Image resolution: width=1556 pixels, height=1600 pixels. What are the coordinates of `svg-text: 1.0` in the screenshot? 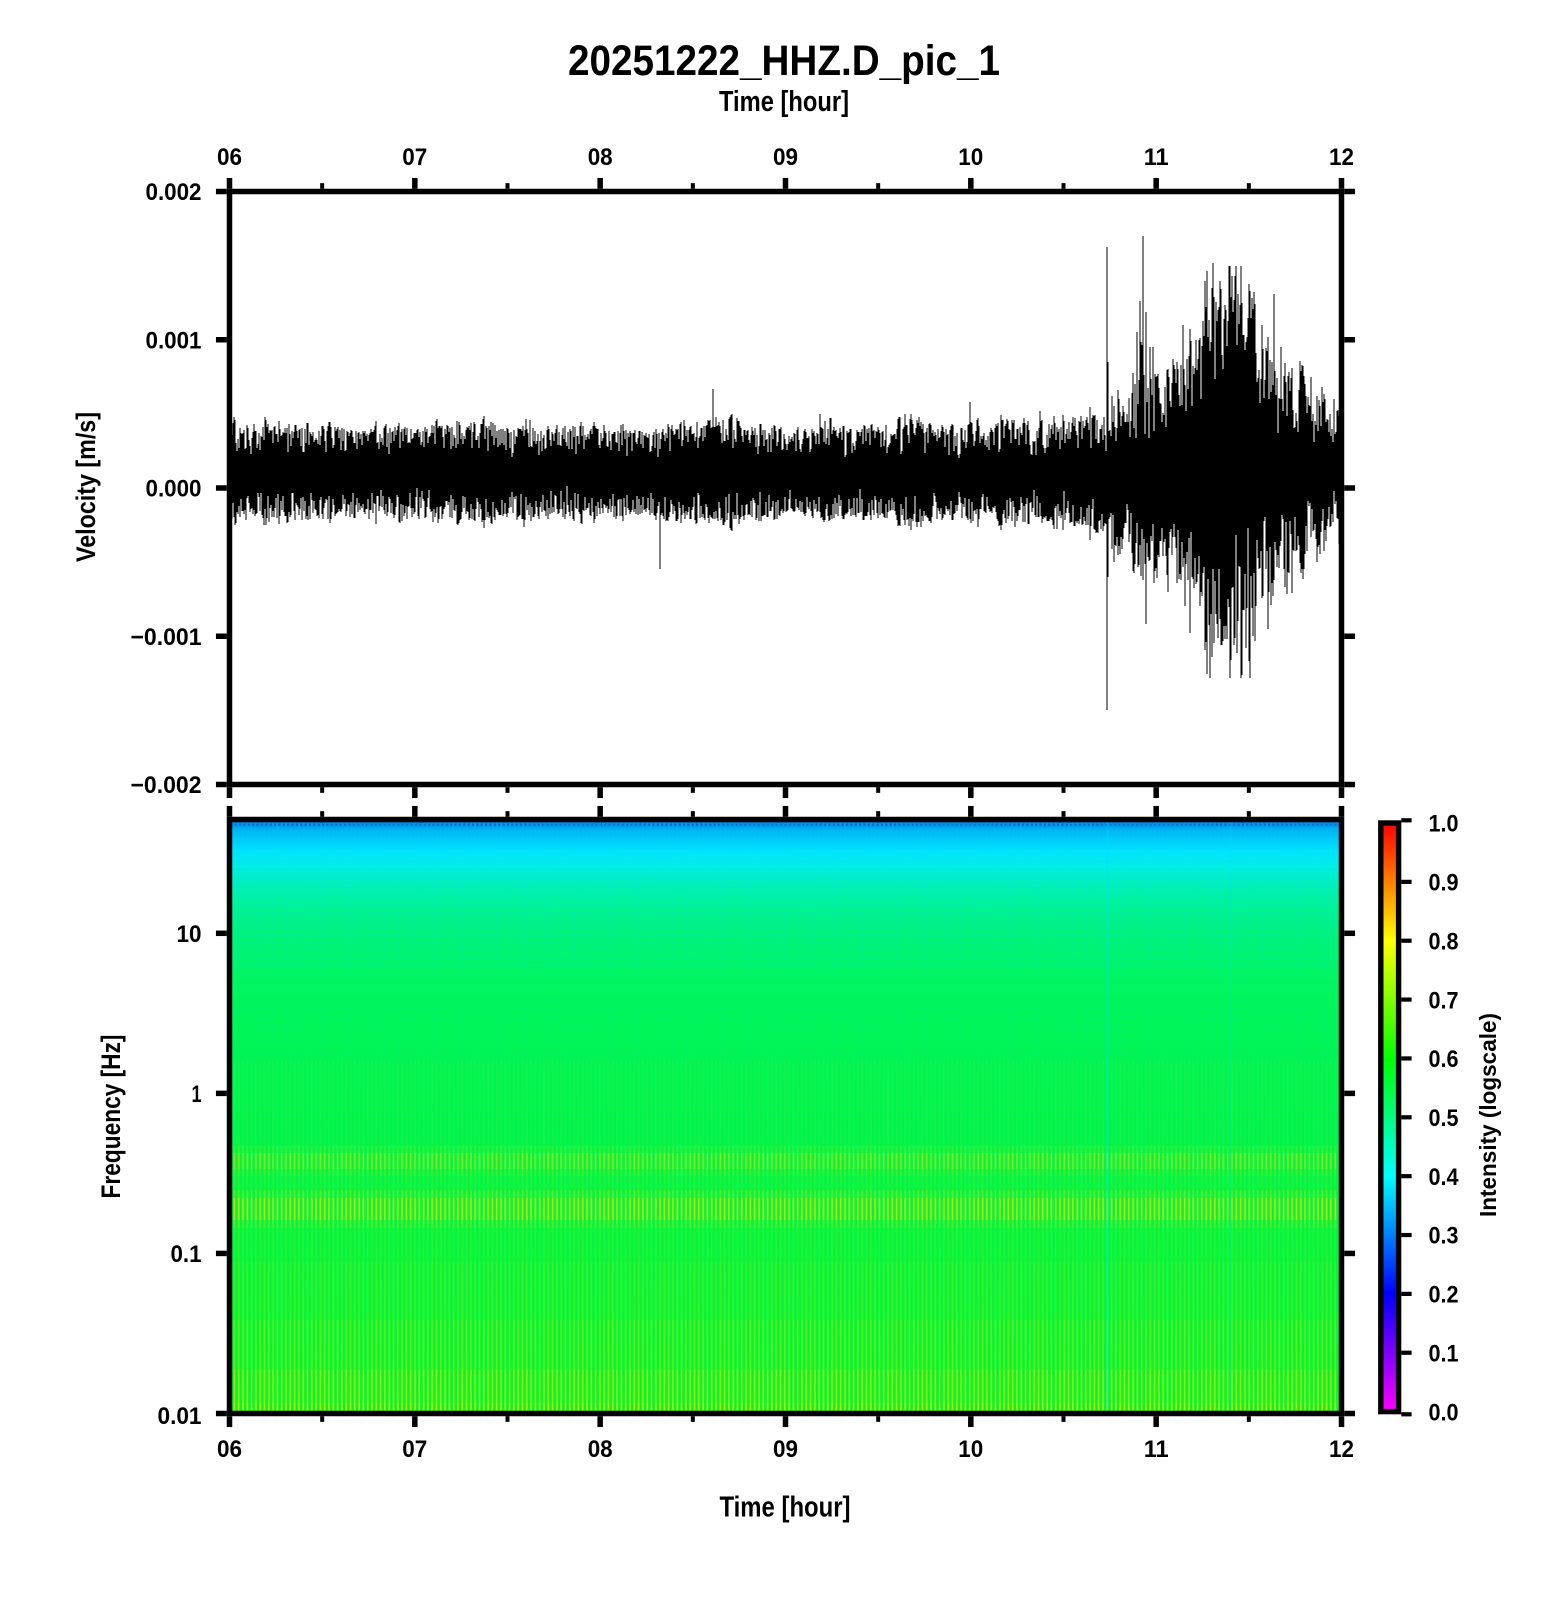 It's located at (1444, 824).